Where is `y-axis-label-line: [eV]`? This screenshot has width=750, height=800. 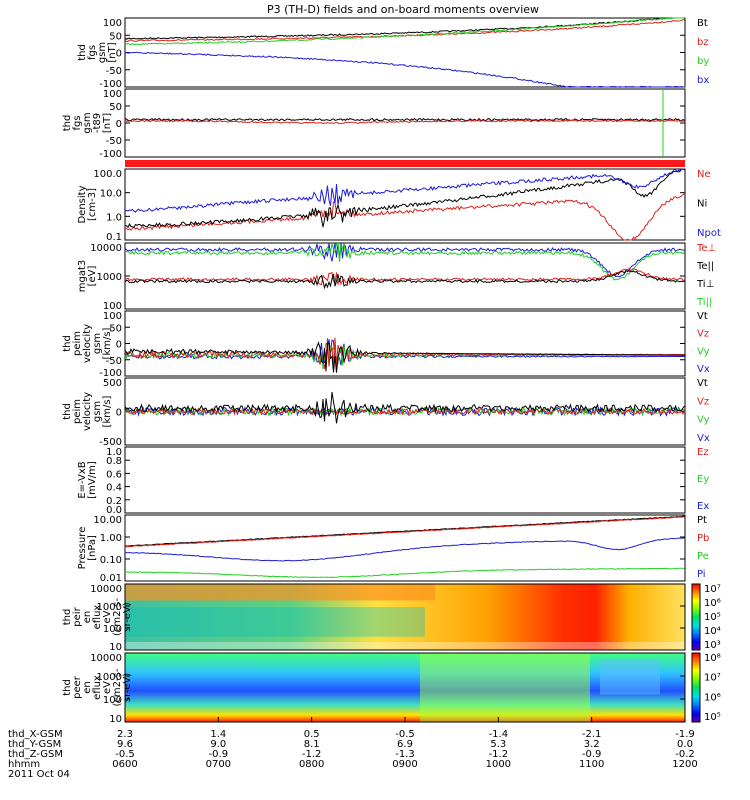 y-axis-label-line: [eV] is located at coordinates (92, 276).